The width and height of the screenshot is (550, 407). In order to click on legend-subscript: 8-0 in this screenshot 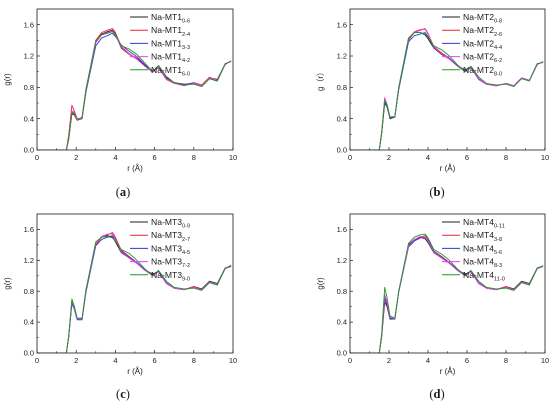, I will do `click(498, 74)`.